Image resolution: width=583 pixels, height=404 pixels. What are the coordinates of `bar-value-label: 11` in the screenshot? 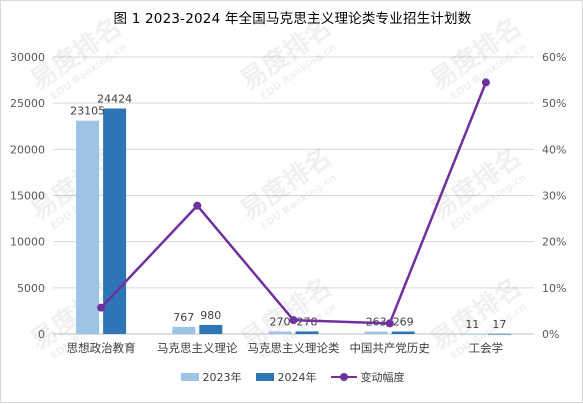 It's located at (472, 324).